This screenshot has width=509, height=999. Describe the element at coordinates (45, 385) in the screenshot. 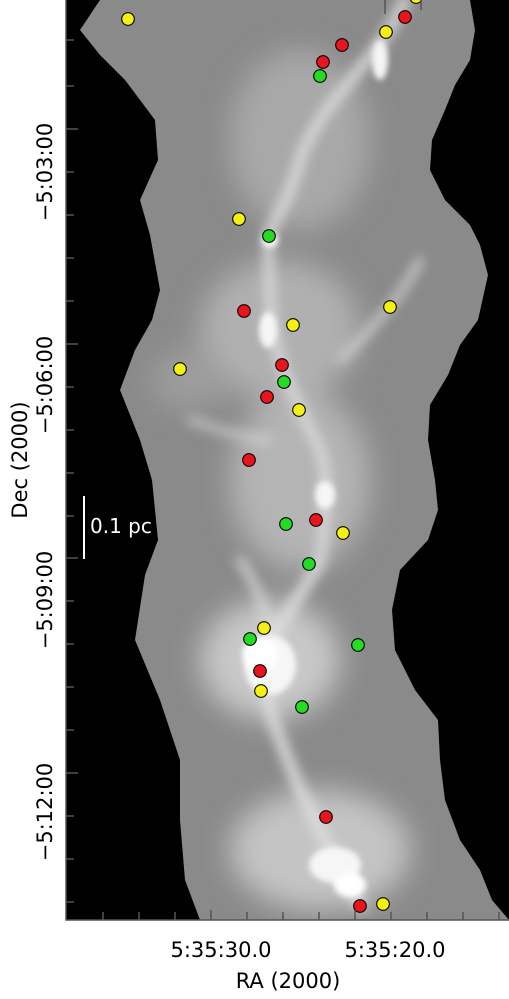

I see `y-tick-label: −5:06:00` at that location.